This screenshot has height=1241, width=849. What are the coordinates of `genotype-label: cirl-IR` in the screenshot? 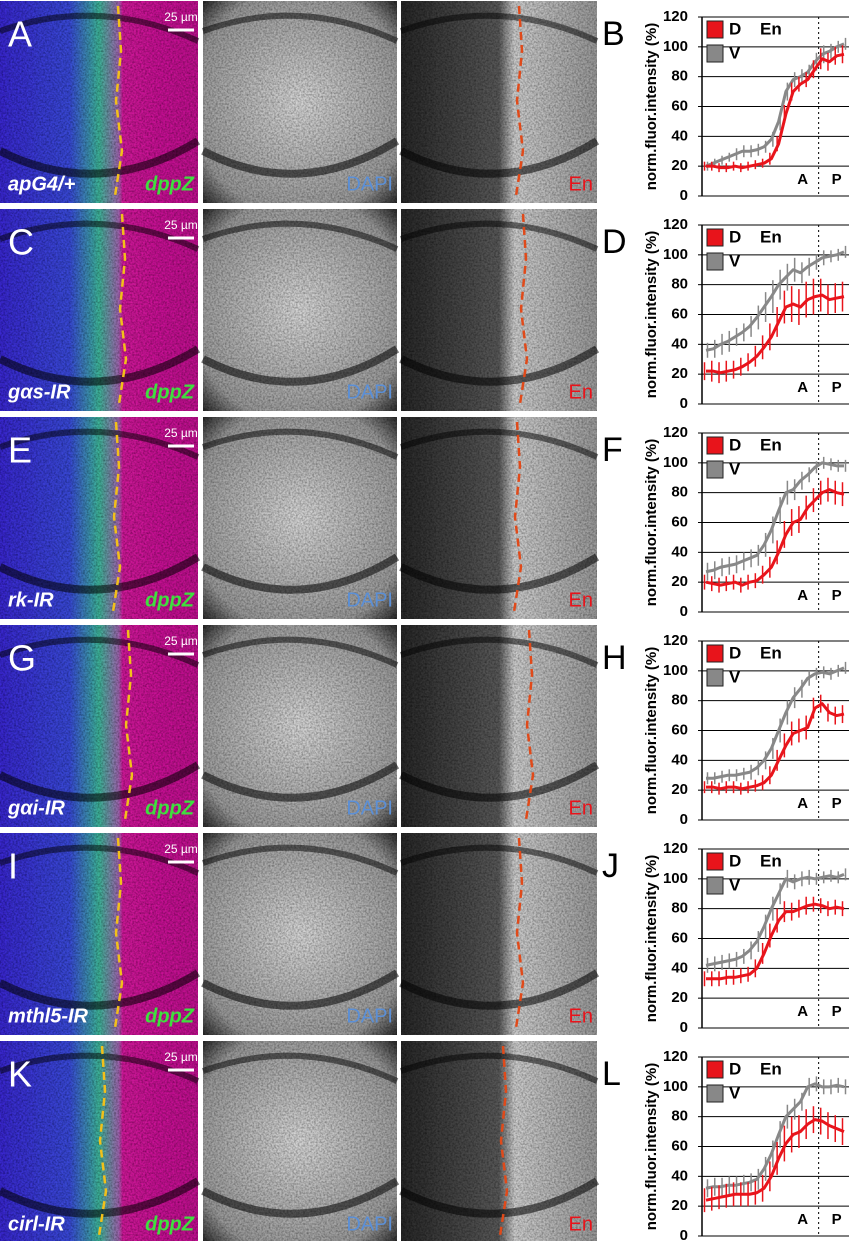 It's located at (36, 1224).